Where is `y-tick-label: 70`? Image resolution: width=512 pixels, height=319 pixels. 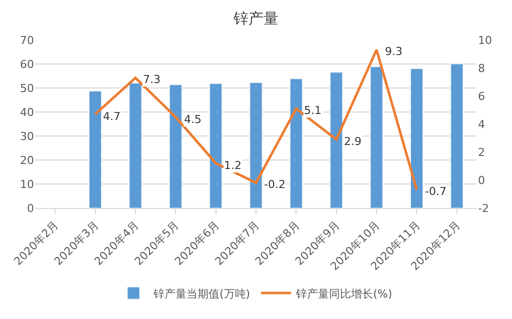 y-tick-label: 70 is located at coordinates (27, 40).